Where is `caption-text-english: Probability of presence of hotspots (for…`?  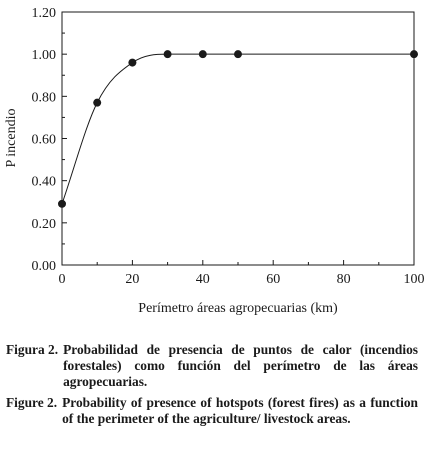 caption-text-english: Probability of presence of hotspots (for… is located at coordinates (240, 410).